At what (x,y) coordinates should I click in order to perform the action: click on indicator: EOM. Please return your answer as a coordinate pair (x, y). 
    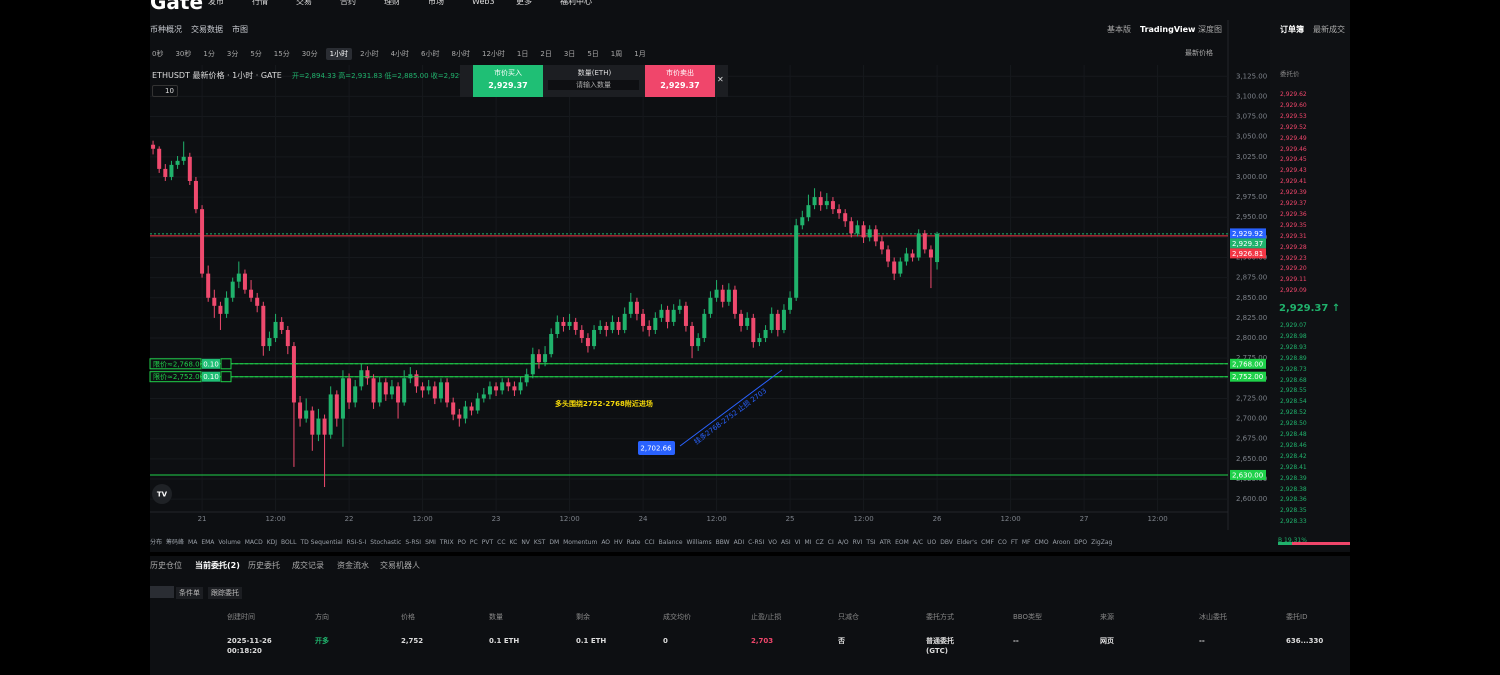
    Looking at the image, I should click on (902, 542).